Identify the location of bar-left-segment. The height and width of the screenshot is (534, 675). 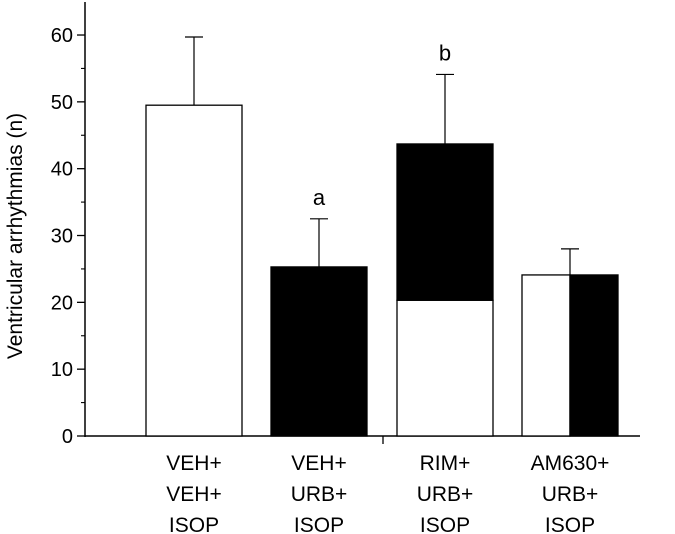
(546, 355).